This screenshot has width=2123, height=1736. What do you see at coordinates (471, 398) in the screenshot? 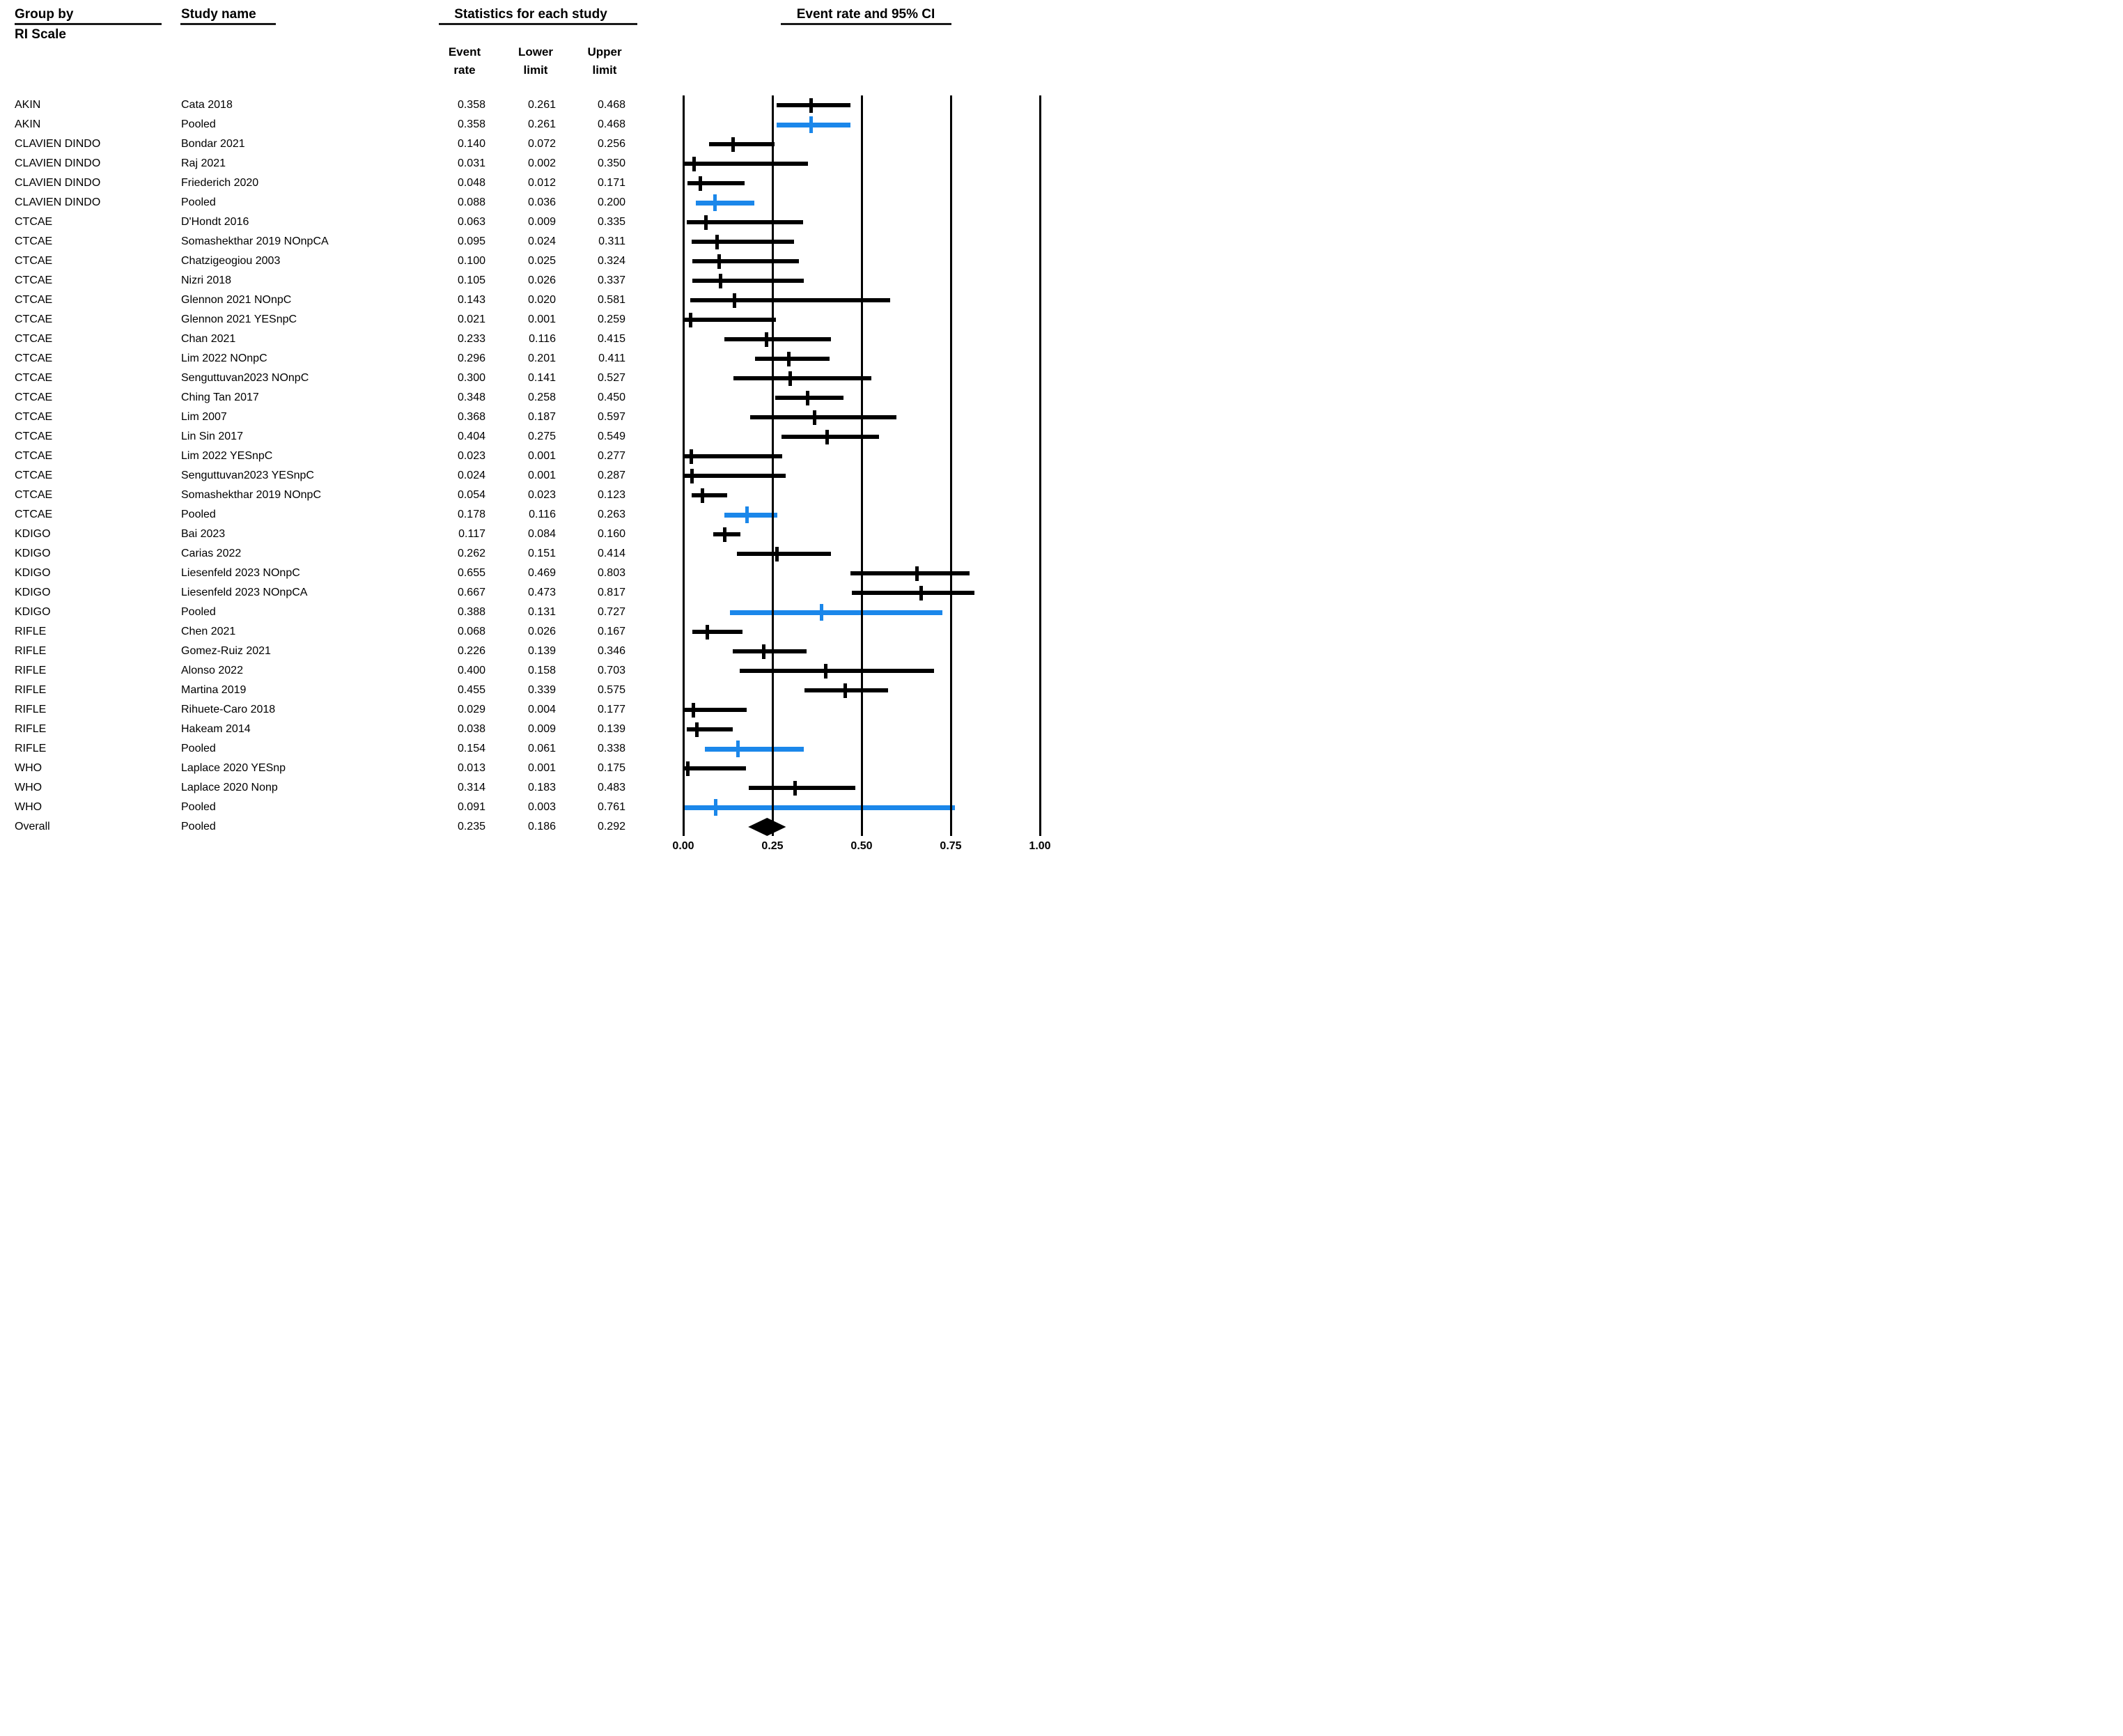
I see `event-rate-cell: 0.348` at bounding box center [471, 398].